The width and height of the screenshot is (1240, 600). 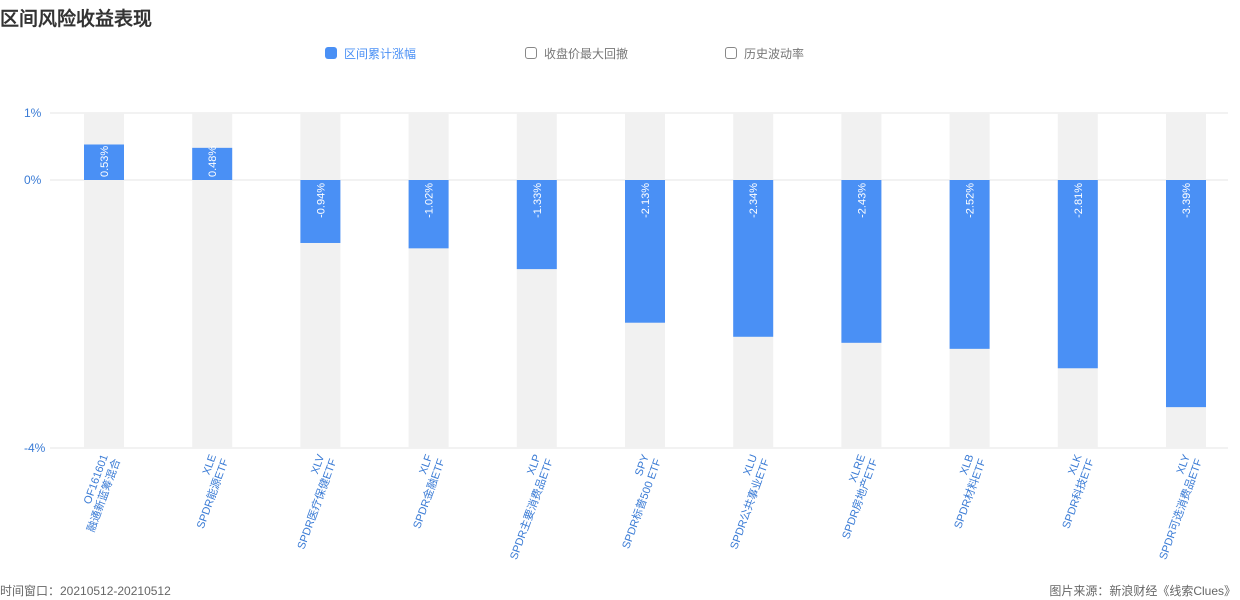 What do you see at coordinates (331, 53) in the screenshot?
I see `legend-checkbox-checked-icon` at bounding box center [331, 53].